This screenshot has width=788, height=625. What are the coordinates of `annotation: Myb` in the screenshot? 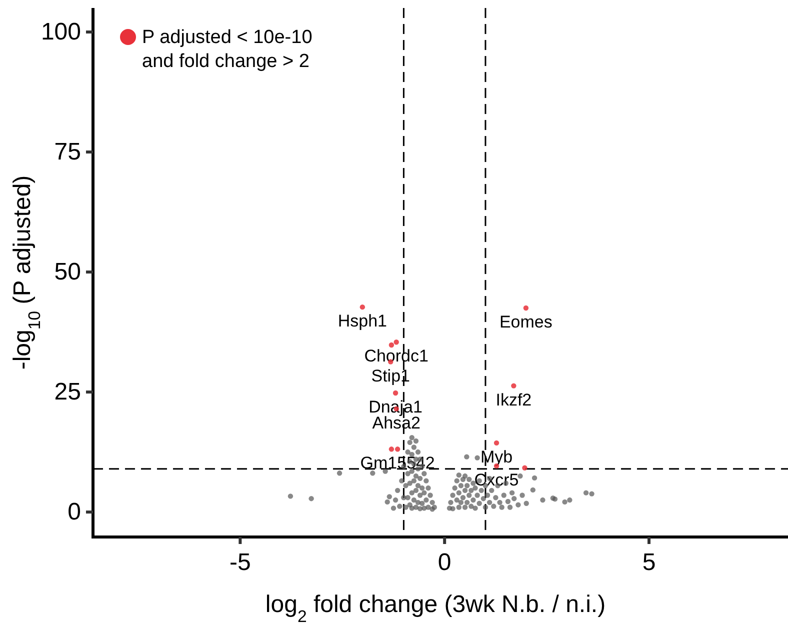 It's located at (496, 456).